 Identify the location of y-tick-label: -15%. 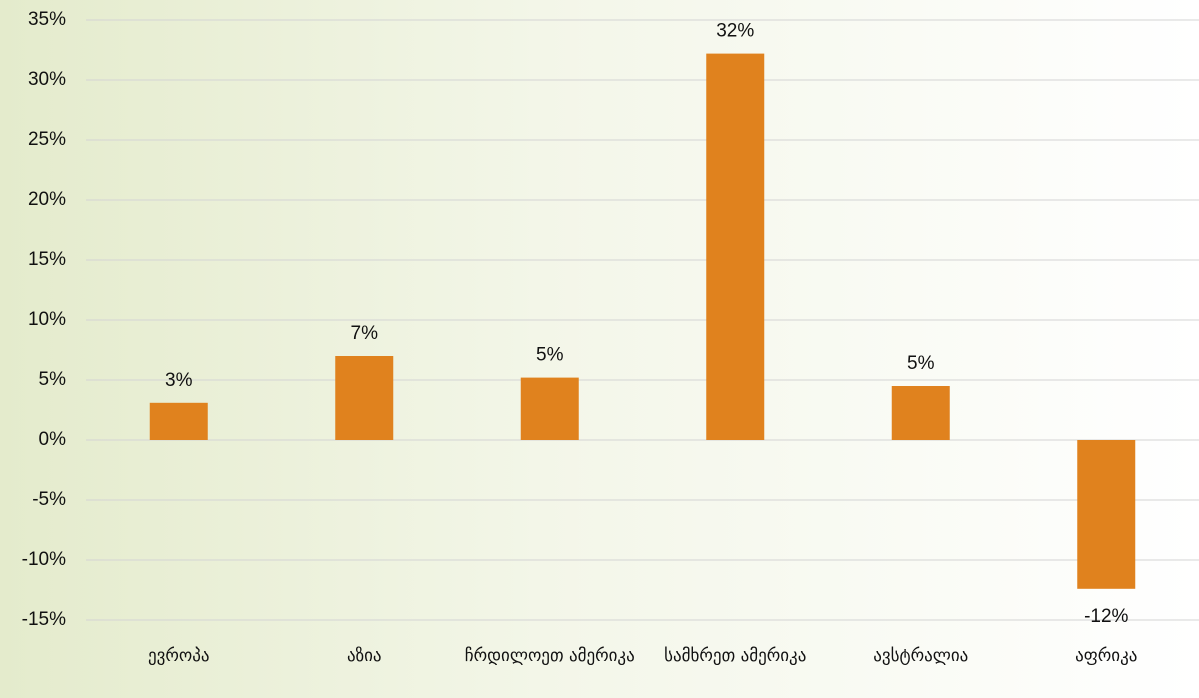
(44, 619).